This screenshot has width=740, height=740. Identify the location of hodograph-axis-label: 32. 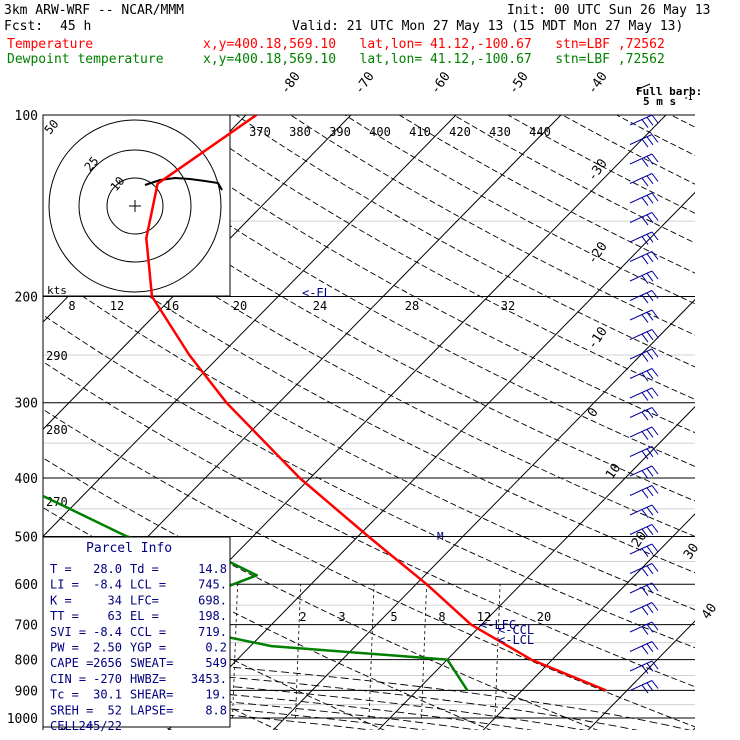
(508, 306).